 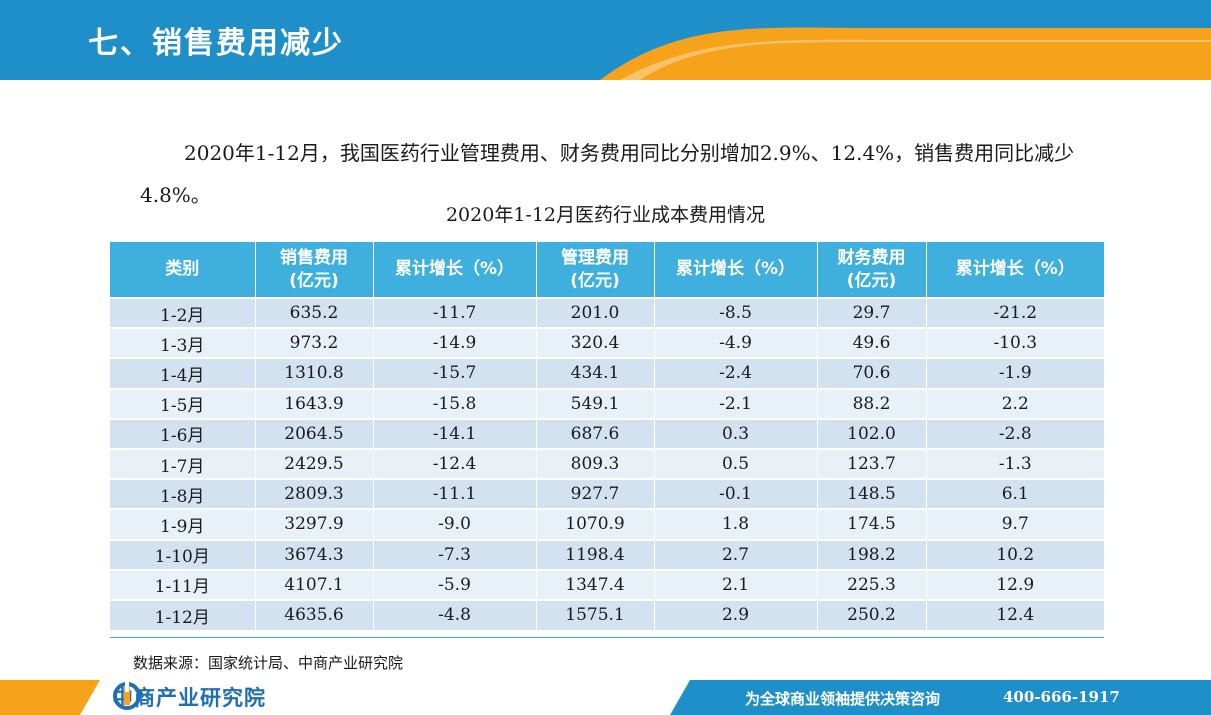 I want to click on value-cell: -11.1, so click(x=455, y=494).